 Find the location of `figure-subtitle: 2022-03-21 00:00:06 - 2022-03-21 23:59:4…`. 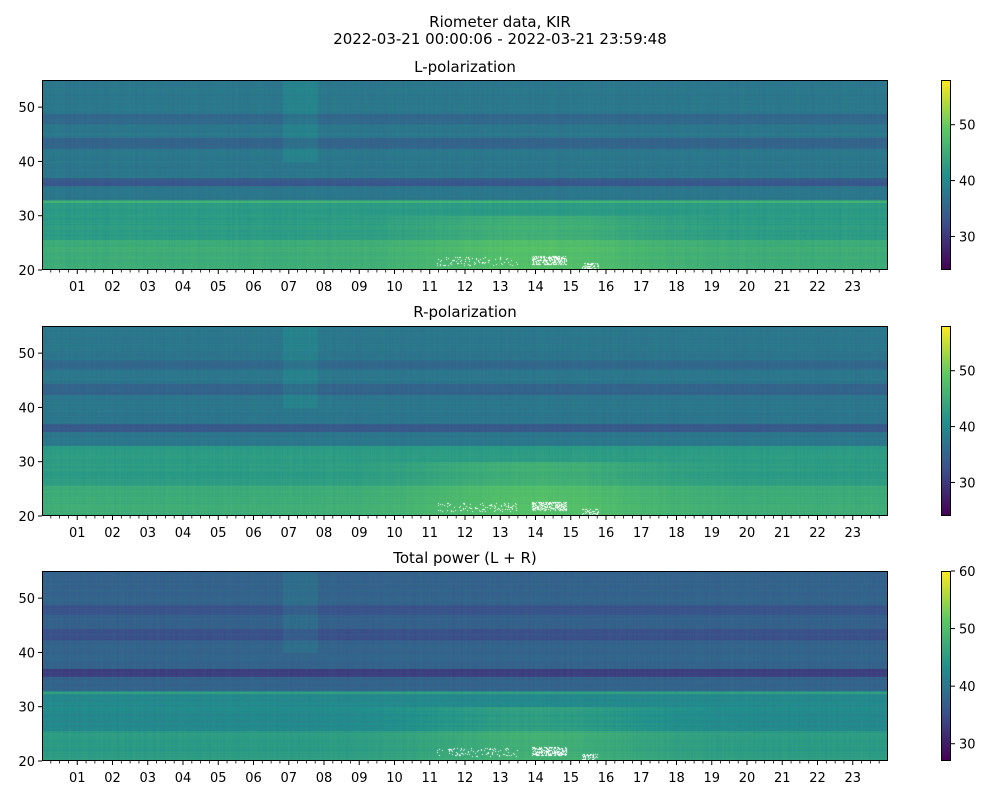

figure-subtitle: 2022-03-21 00:00:06 - 2022-03-21 23:59:4… is located at coordinates (500, 39).